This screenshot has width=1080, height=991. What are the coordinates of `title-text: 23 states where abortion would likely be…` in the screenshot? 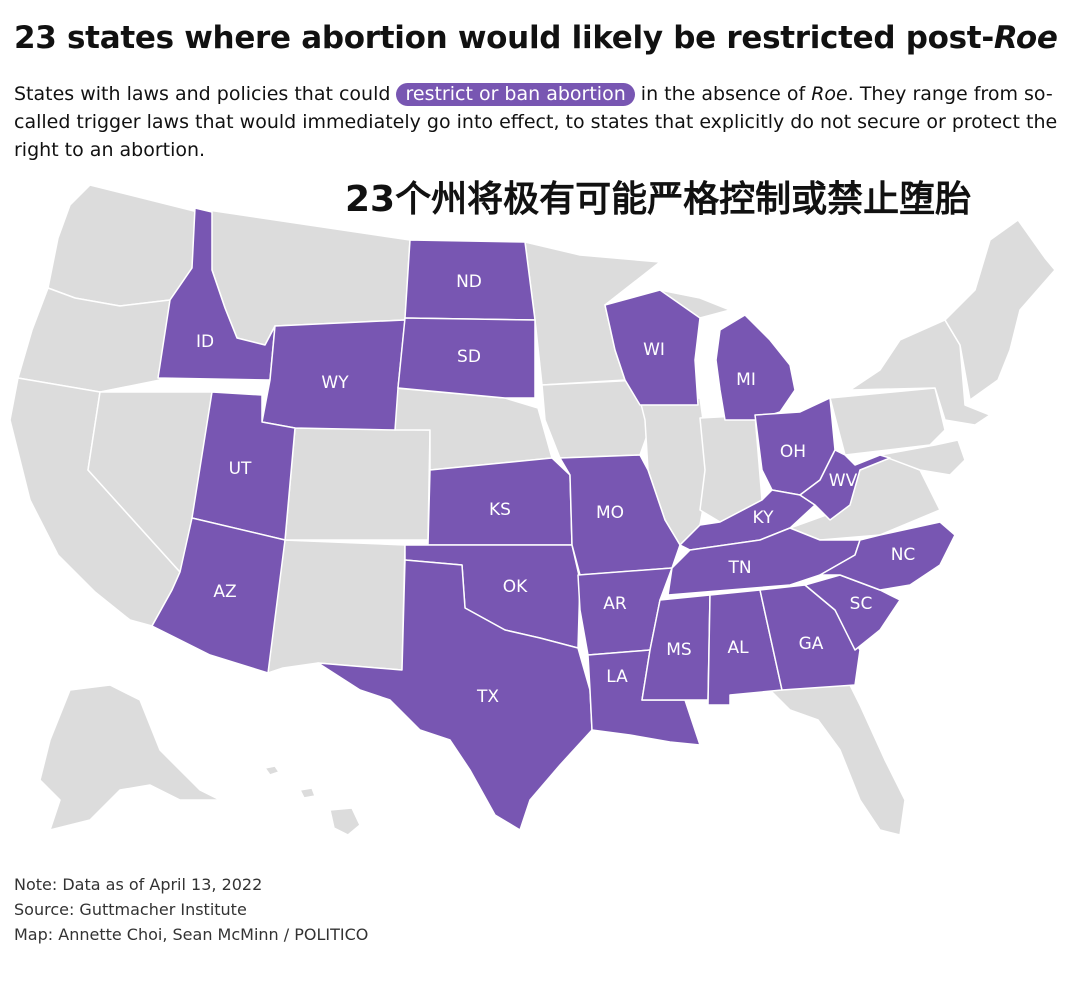 It's located at (504, 38).